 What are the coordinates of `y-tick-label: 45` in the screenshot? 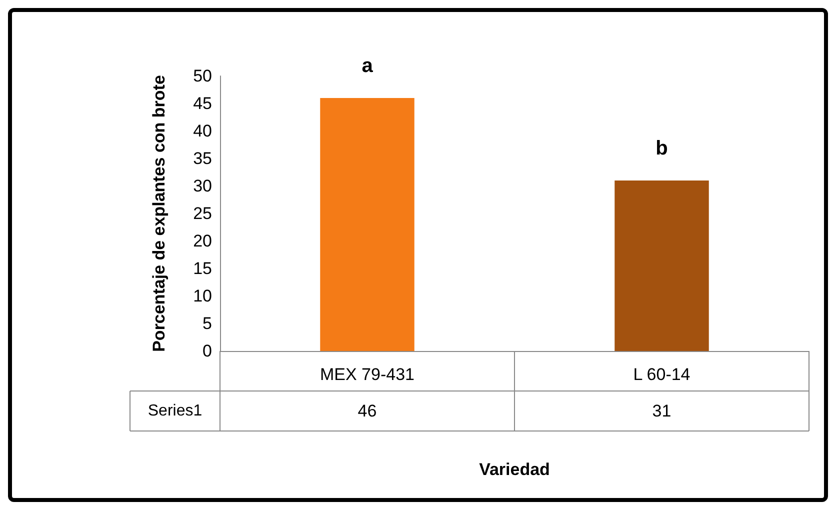 It's located at (202, 103).